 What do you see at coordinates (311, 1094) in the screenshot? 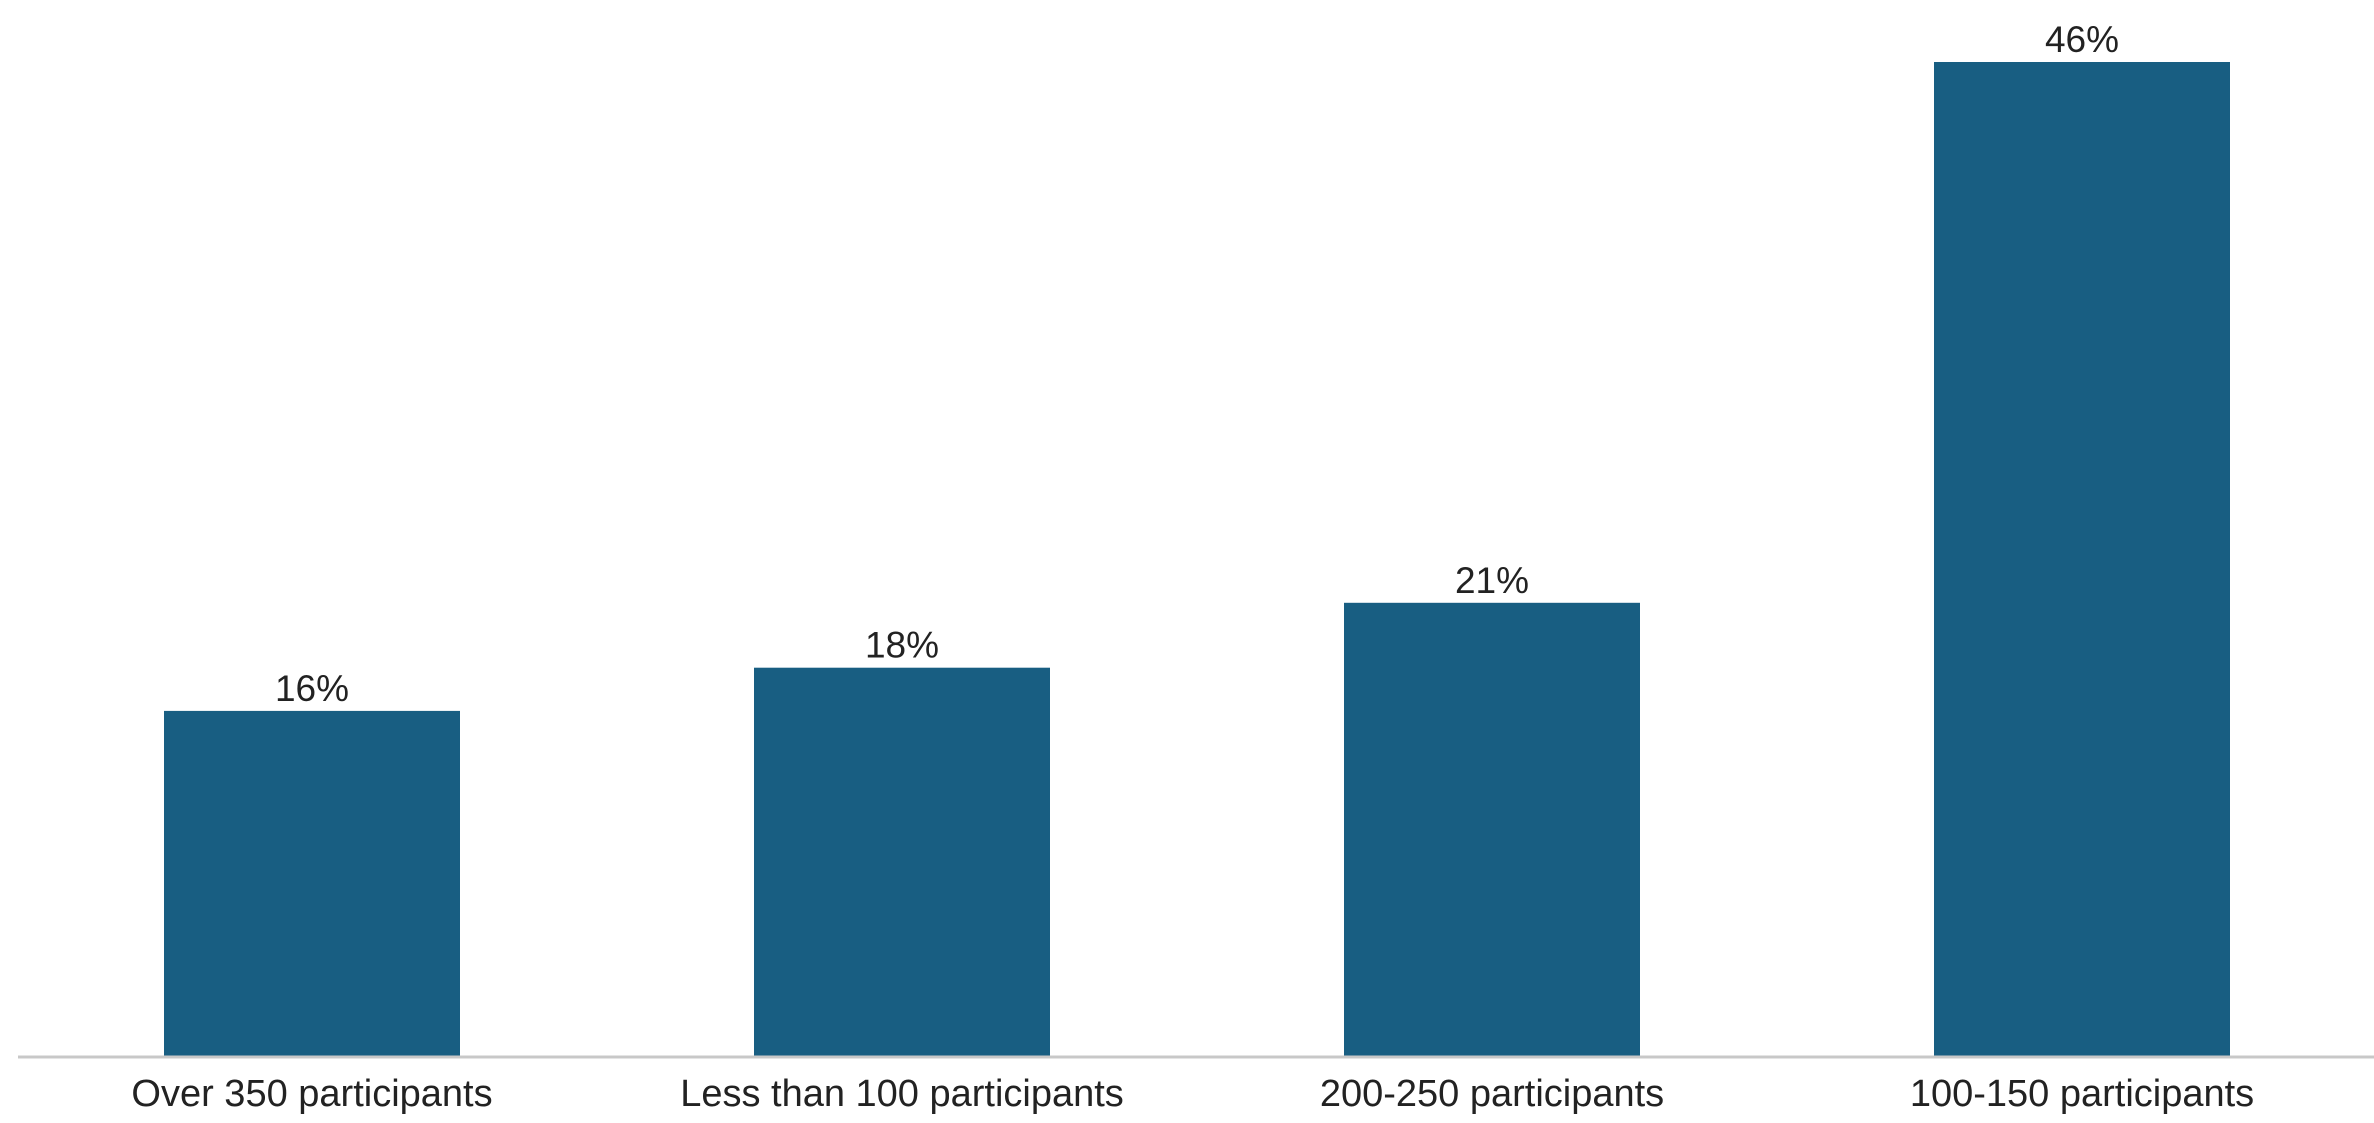
I see `category-label: Over 350 participants` at bounding box center [311, 1094].